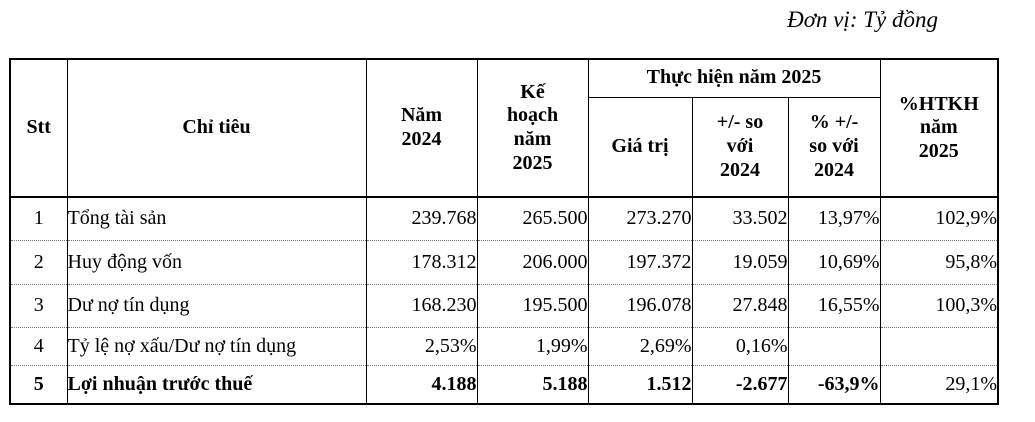 The image size is (1035, 422). Describe the element at coordinates (740, 345) in the screenshot. I see `cell-delta: 0,16%` at that location.